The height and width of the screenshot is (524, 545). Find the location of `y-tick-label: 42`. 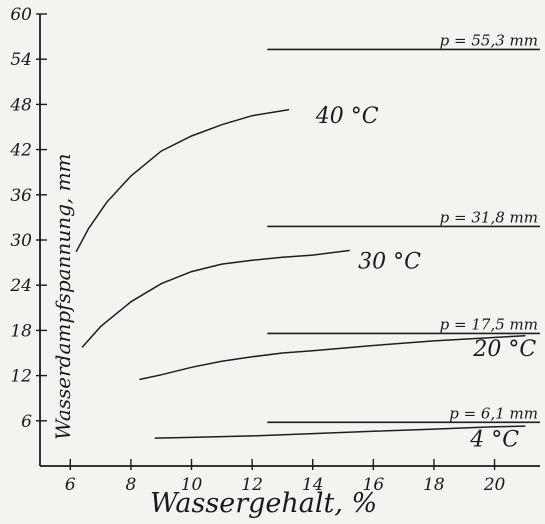

y-tick-label: 42 is located at coordinates (20, 151).